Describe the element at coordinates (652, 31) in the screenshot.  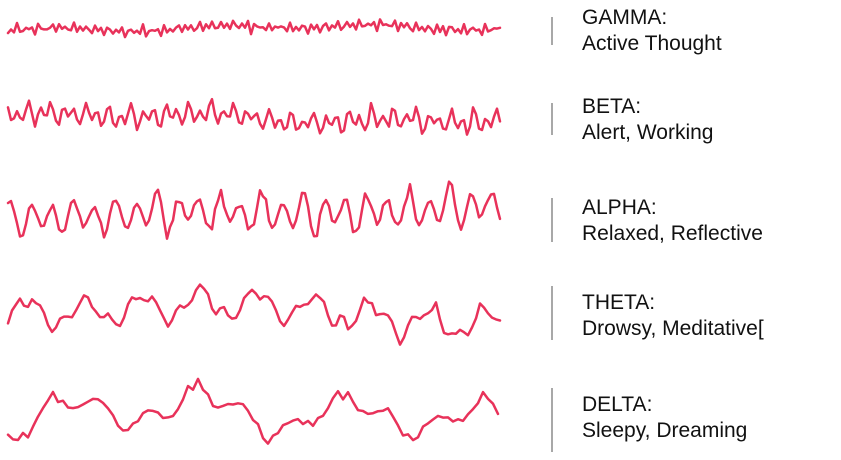
I see `gamma-label: GAMMA: Active Thought` at that location.